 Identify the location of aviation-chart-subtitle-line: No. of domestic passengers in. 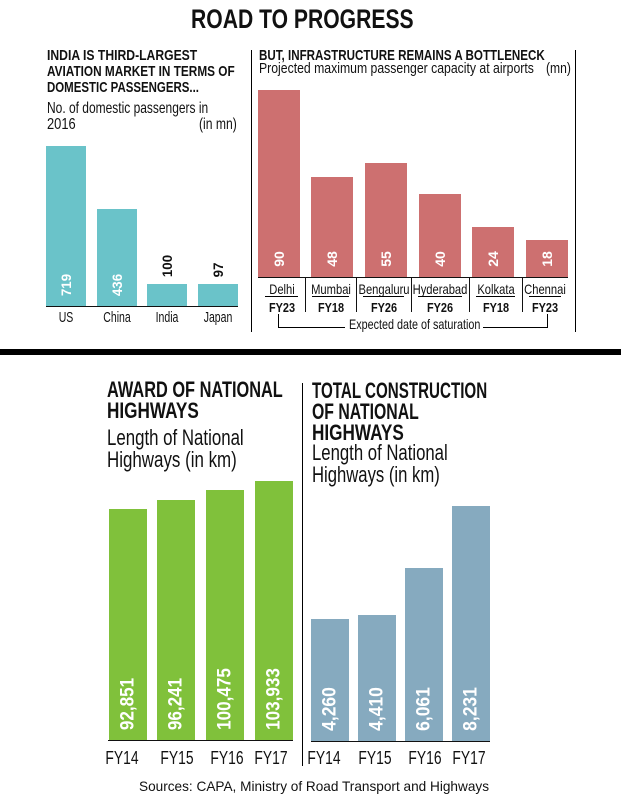
(128, 109).